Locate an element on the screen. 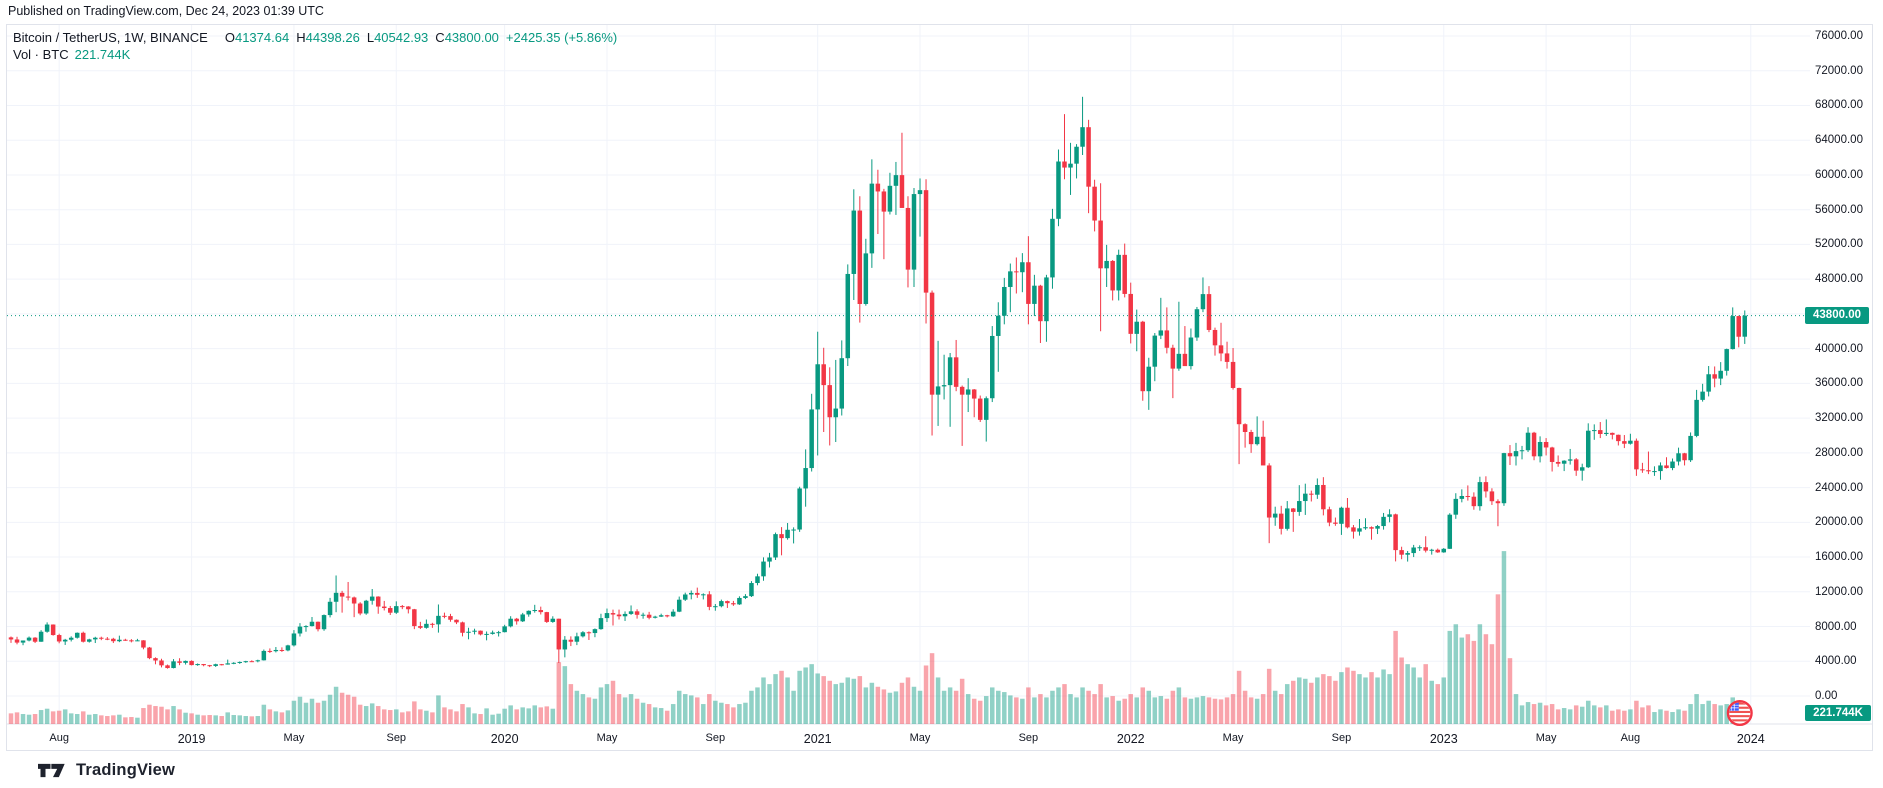 The width and height of the screenshot is (1883, 788). tradingview-logo-link: TradingView is located at coordinates (106, 770).